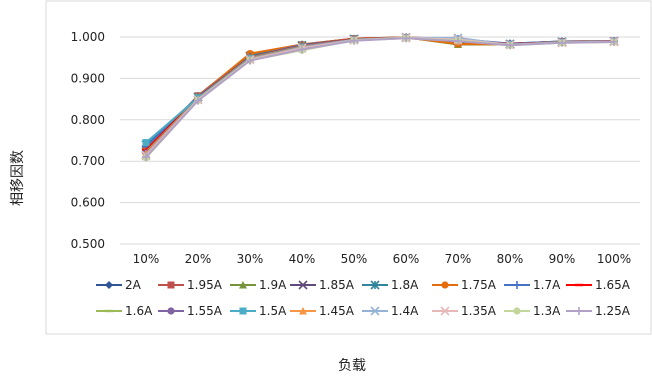 The height and width of the screenshot is (376, 652). Describe the element at coordinates (547, 311) in the screenshot. I see `legend-label: 1.3A` at that location.